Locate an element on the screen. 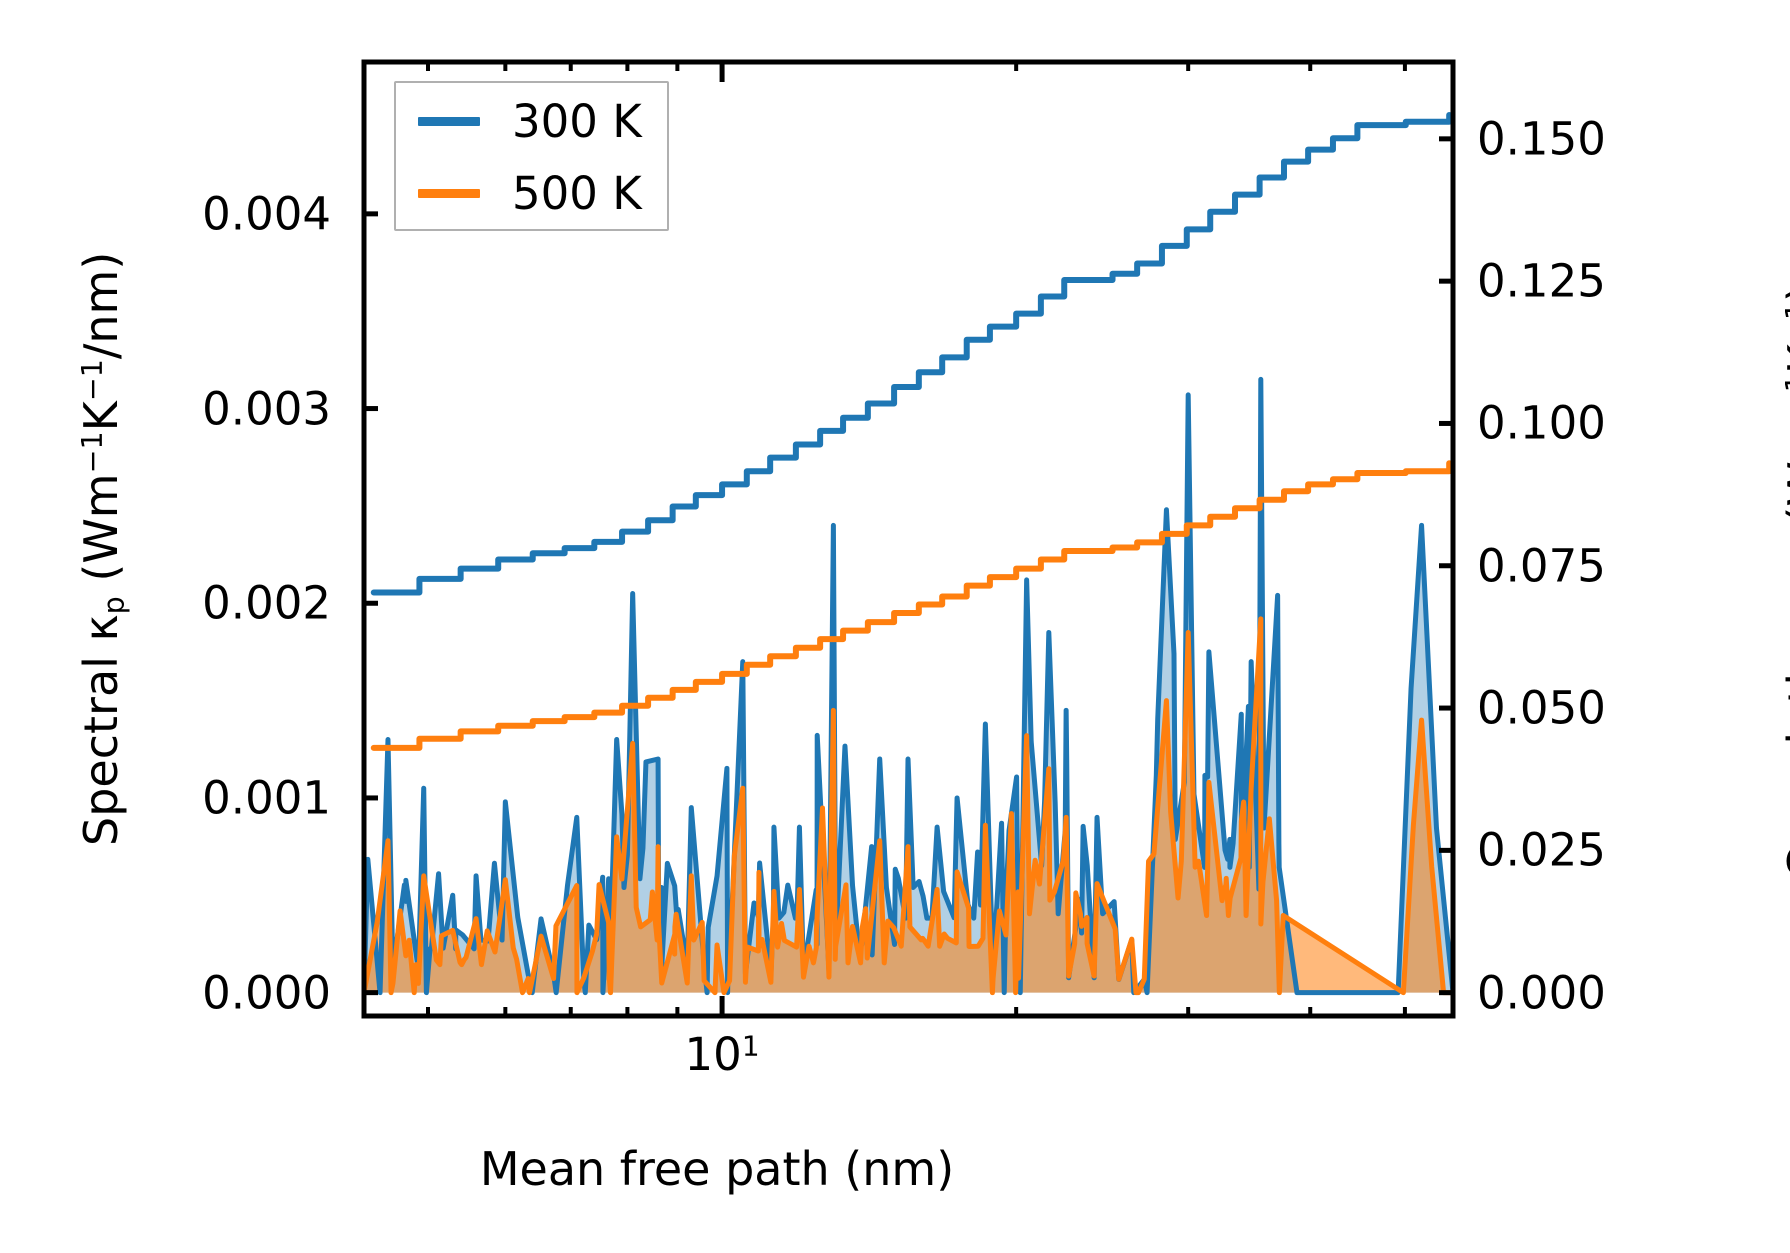 This screenshot has width=1790, height=1253. legend-label-300k: 300 K is located at coordinates (577, 121).